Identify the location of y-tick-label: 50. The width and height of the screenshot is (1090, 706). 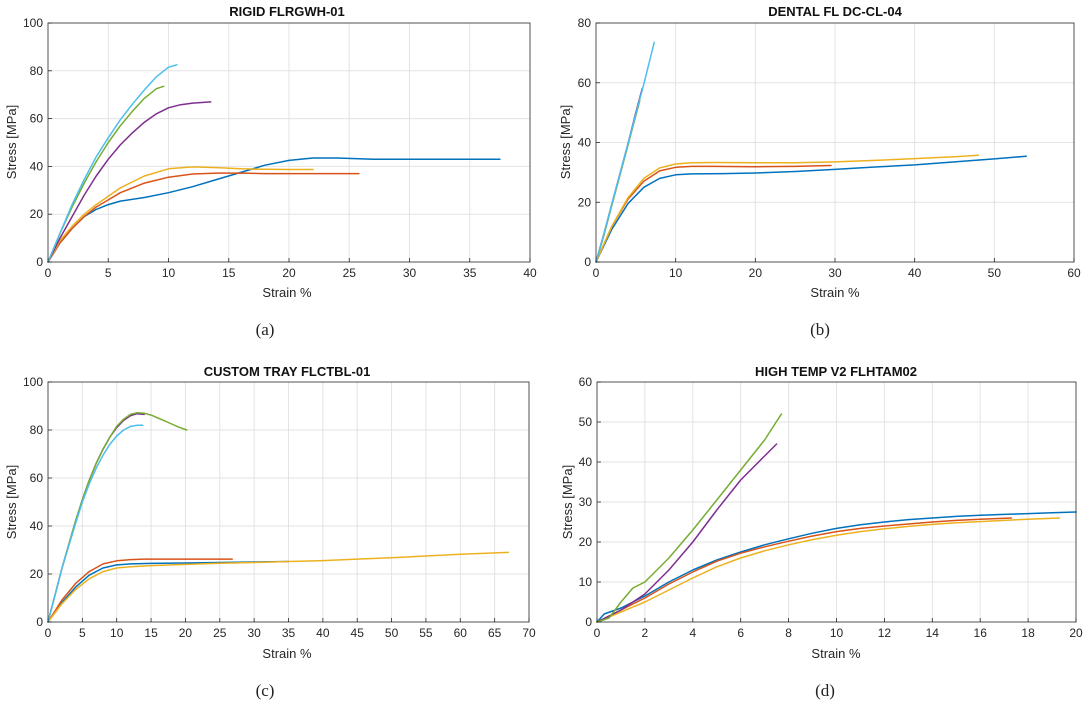
(586, 422).